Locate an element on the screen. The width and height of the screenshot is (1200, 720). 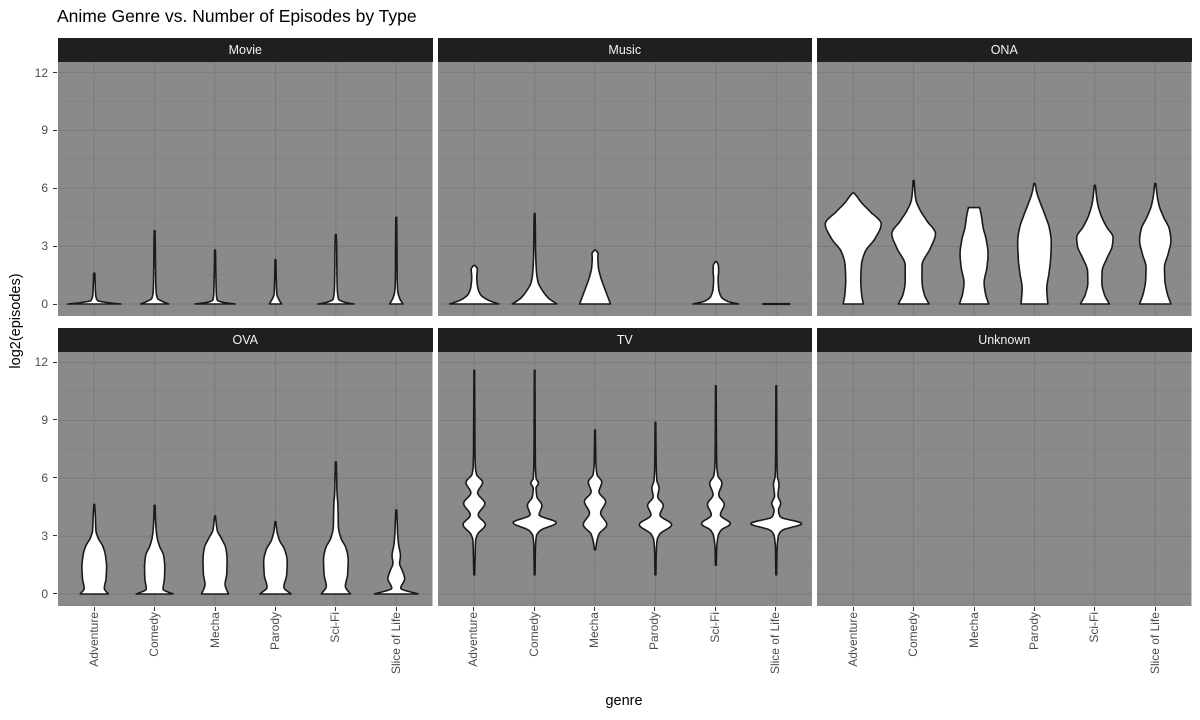
facet-panel-music is located at coordinates (624, 189).